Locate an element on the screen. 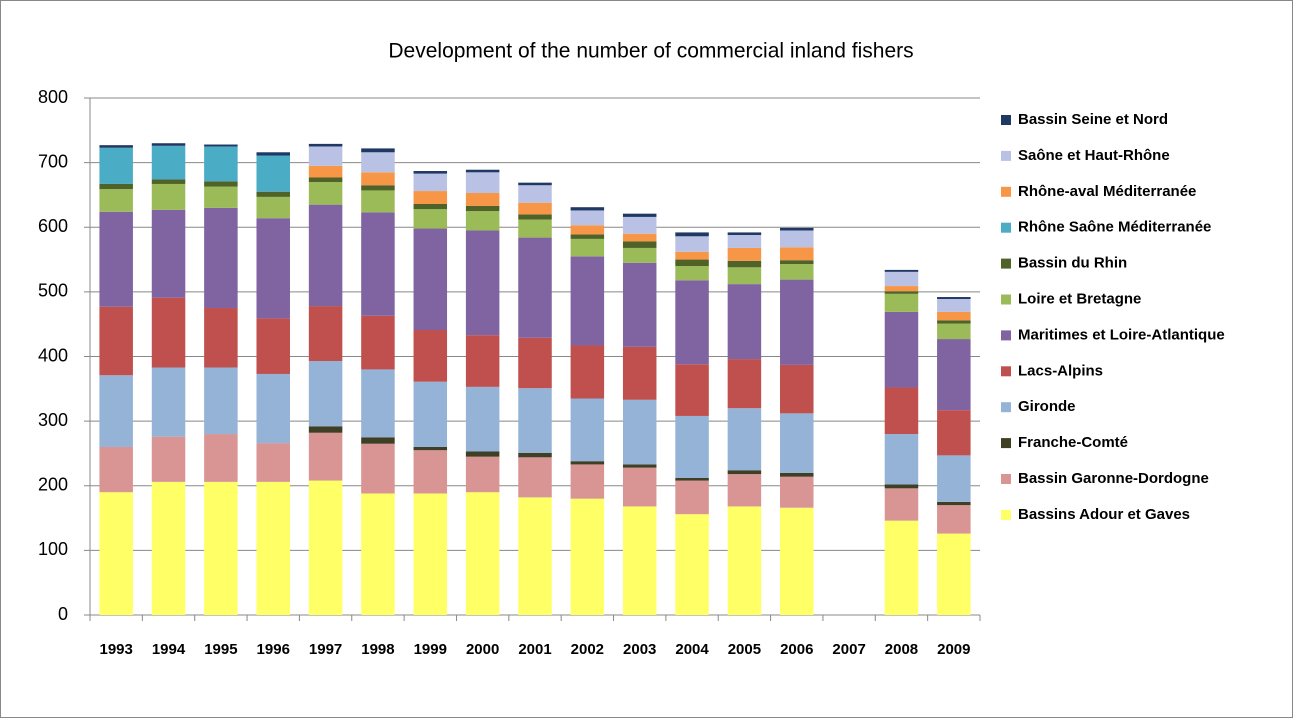  legend-label: Bassin Seine et Nord is located at coordinates (1093, 119).